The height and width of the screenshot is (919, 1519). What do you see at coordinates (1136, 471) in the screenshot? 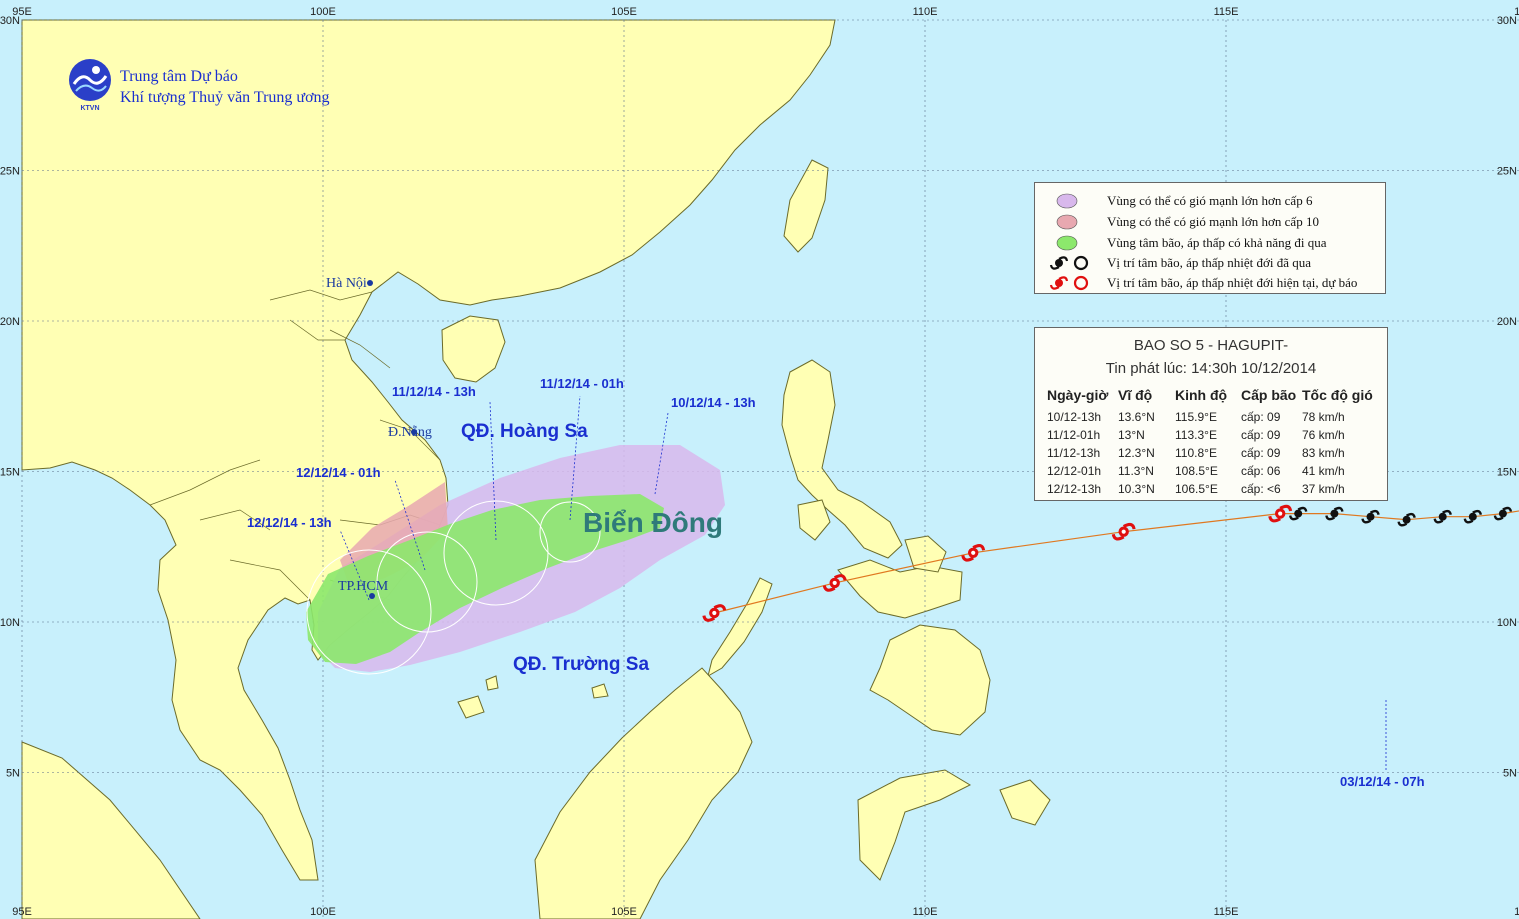
I see `bulletin-cell: 11.3°N` at bounding box center [1136, 471].